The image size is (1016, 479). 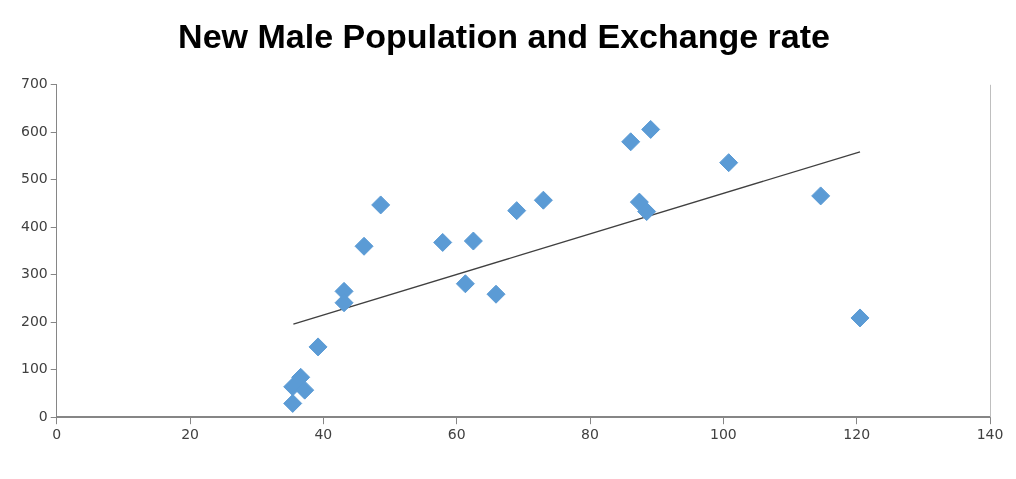 I want to click on x-tick-label: 0, so click(x=57, y=434).